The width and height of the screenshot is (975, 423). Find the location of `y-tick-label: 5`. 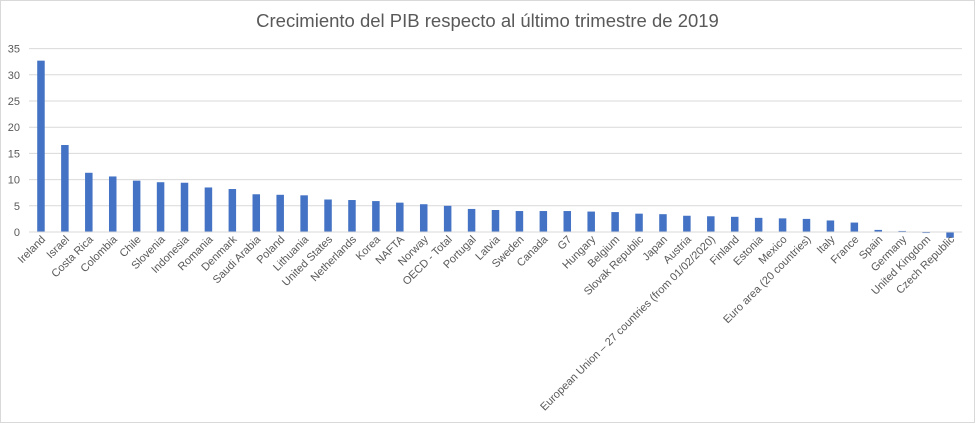

y-tick-label: 5 is located at coordinates (17, 207).